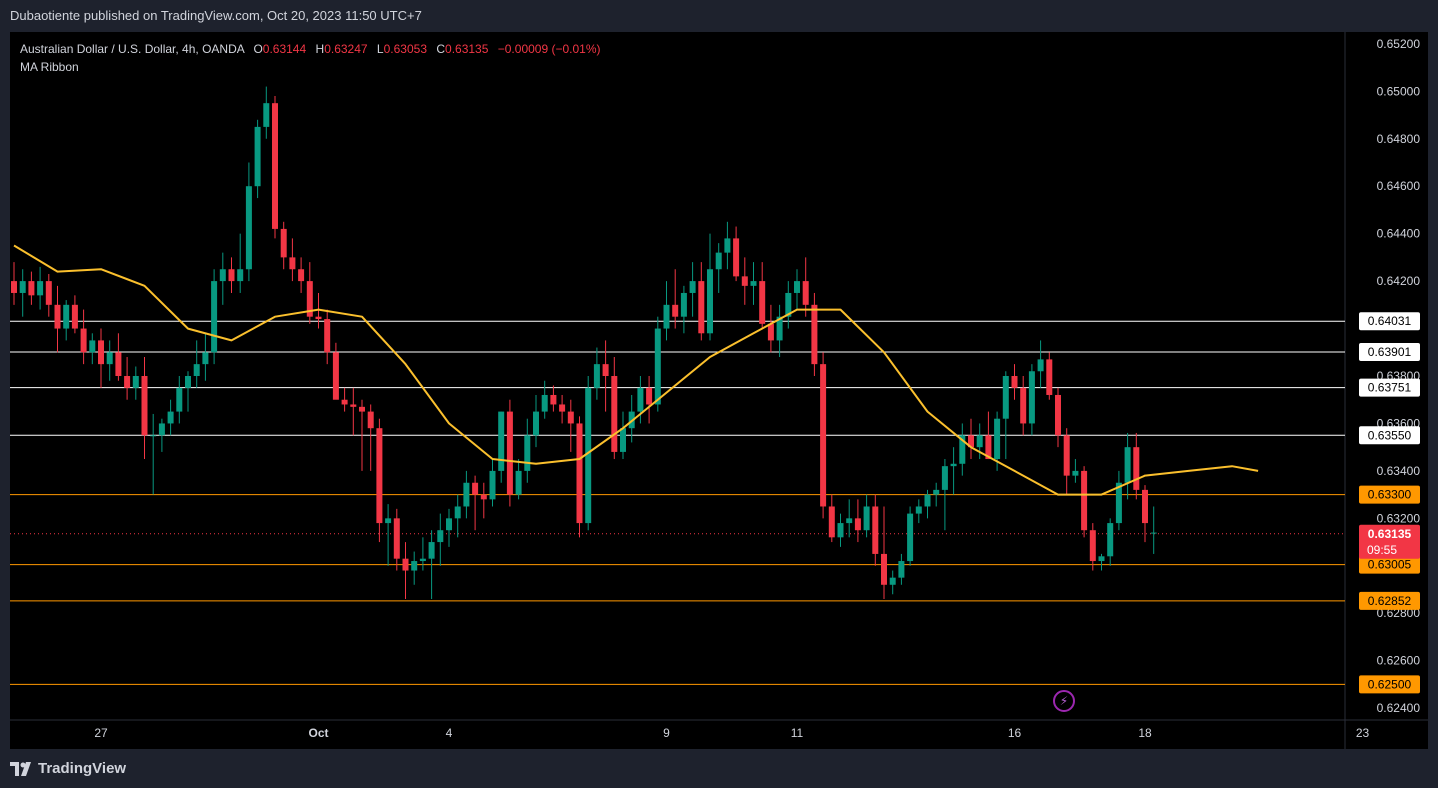 The image size is (1438, 788). I want to click on indicator-name: MA Ribbon, so click(49, 67).